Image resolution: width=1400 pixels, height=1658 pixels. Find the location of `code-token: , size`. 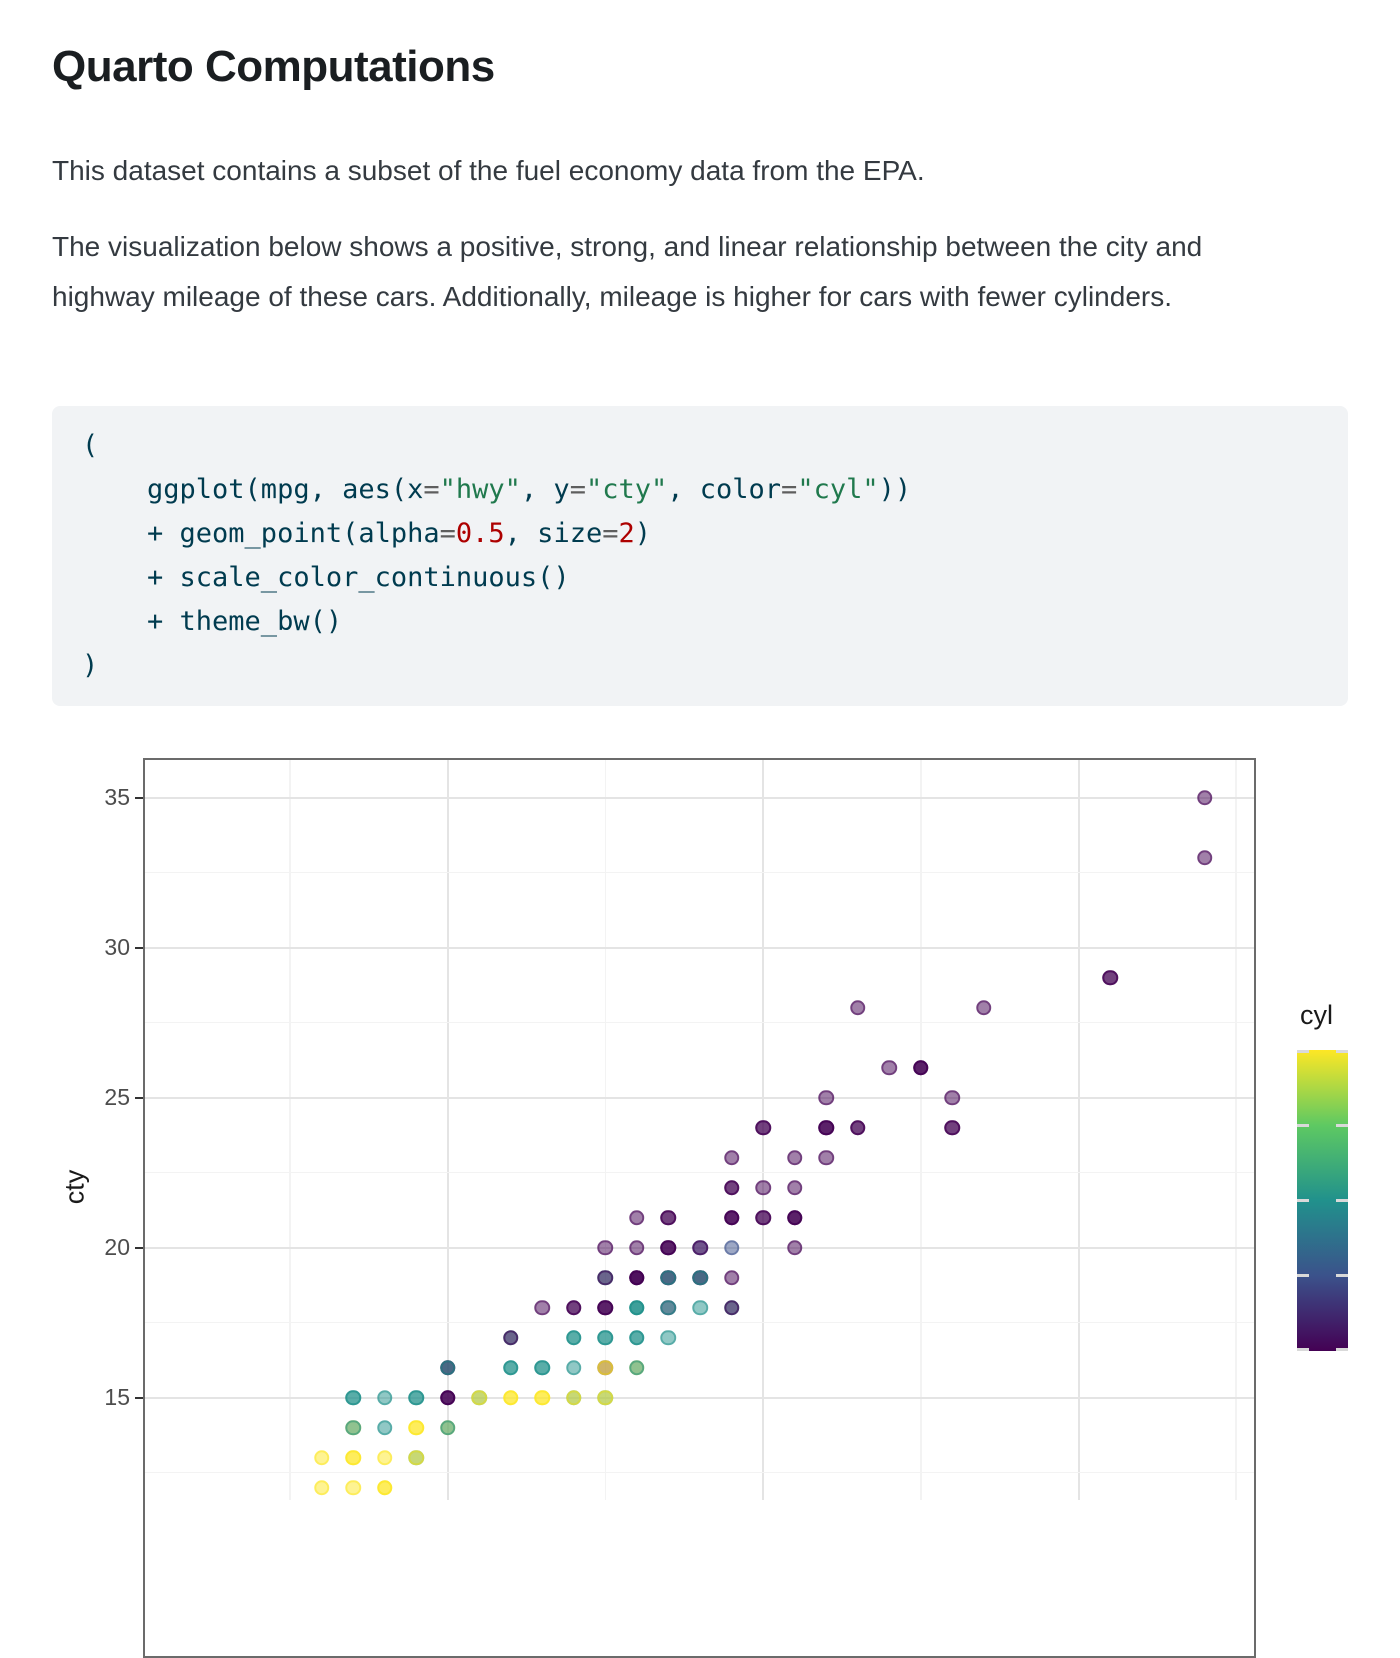

code-token: , size is located at coordinates (553, 533).